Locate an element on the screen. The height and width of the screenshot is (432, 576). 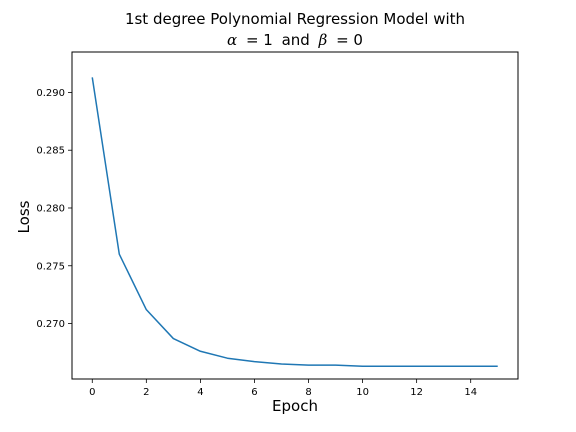
x-axis-label: Epoch is located at coordinates (295, 406).